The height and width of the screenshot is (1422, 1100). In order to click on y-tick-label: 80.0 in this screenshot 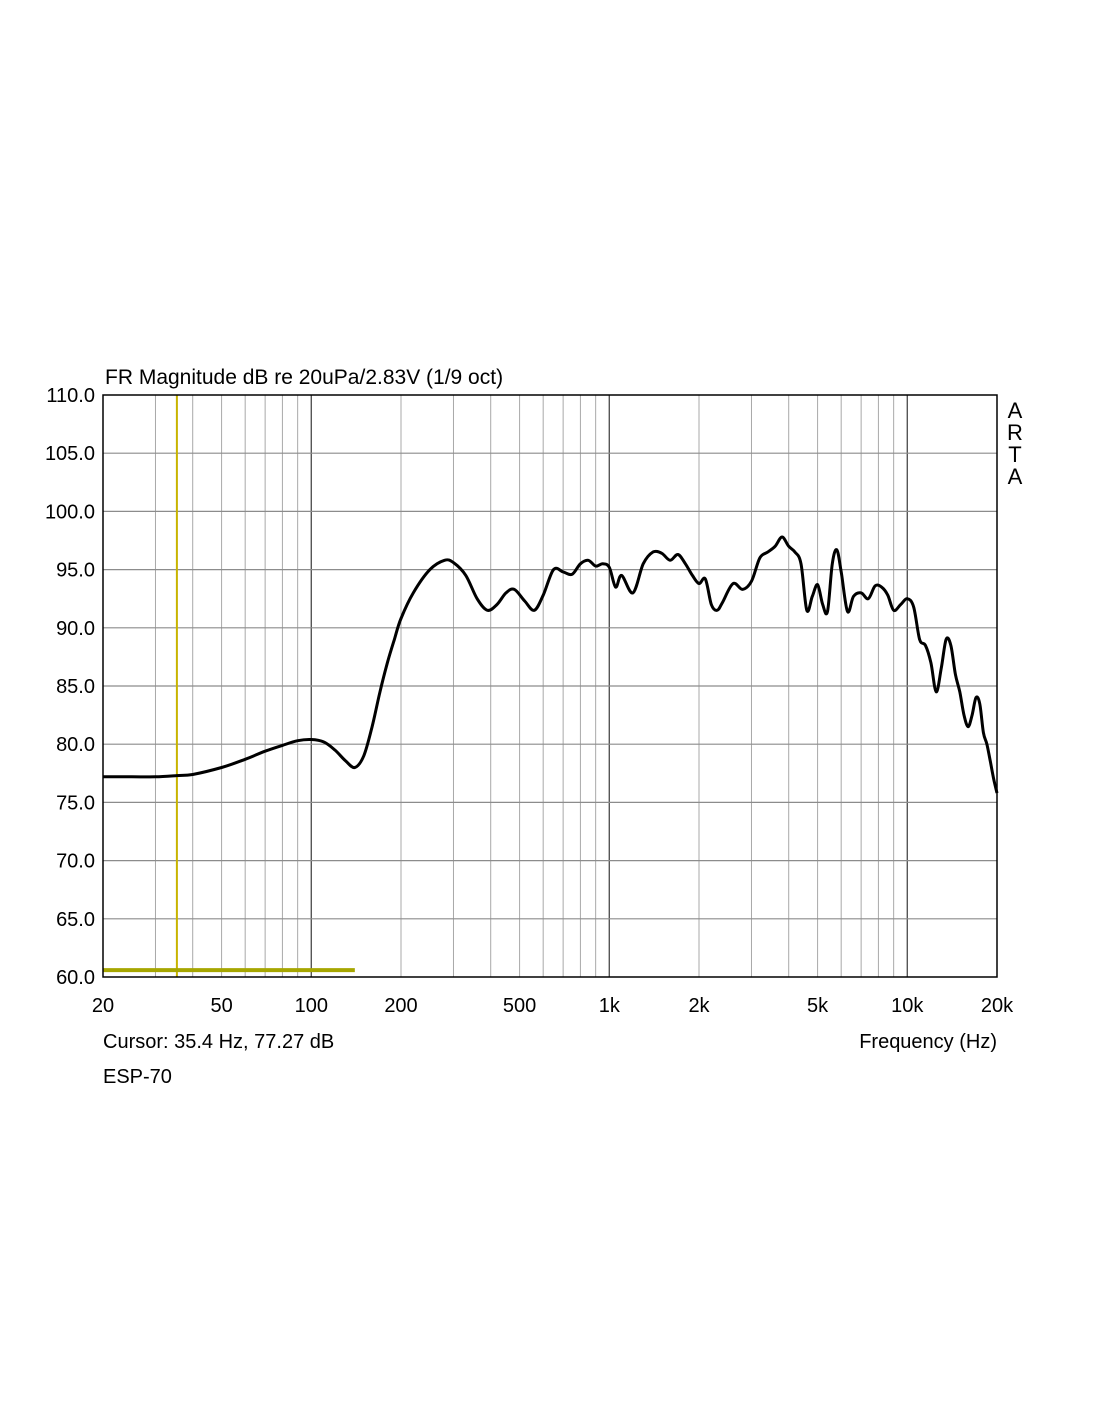, I will do `click(75, 745)`.